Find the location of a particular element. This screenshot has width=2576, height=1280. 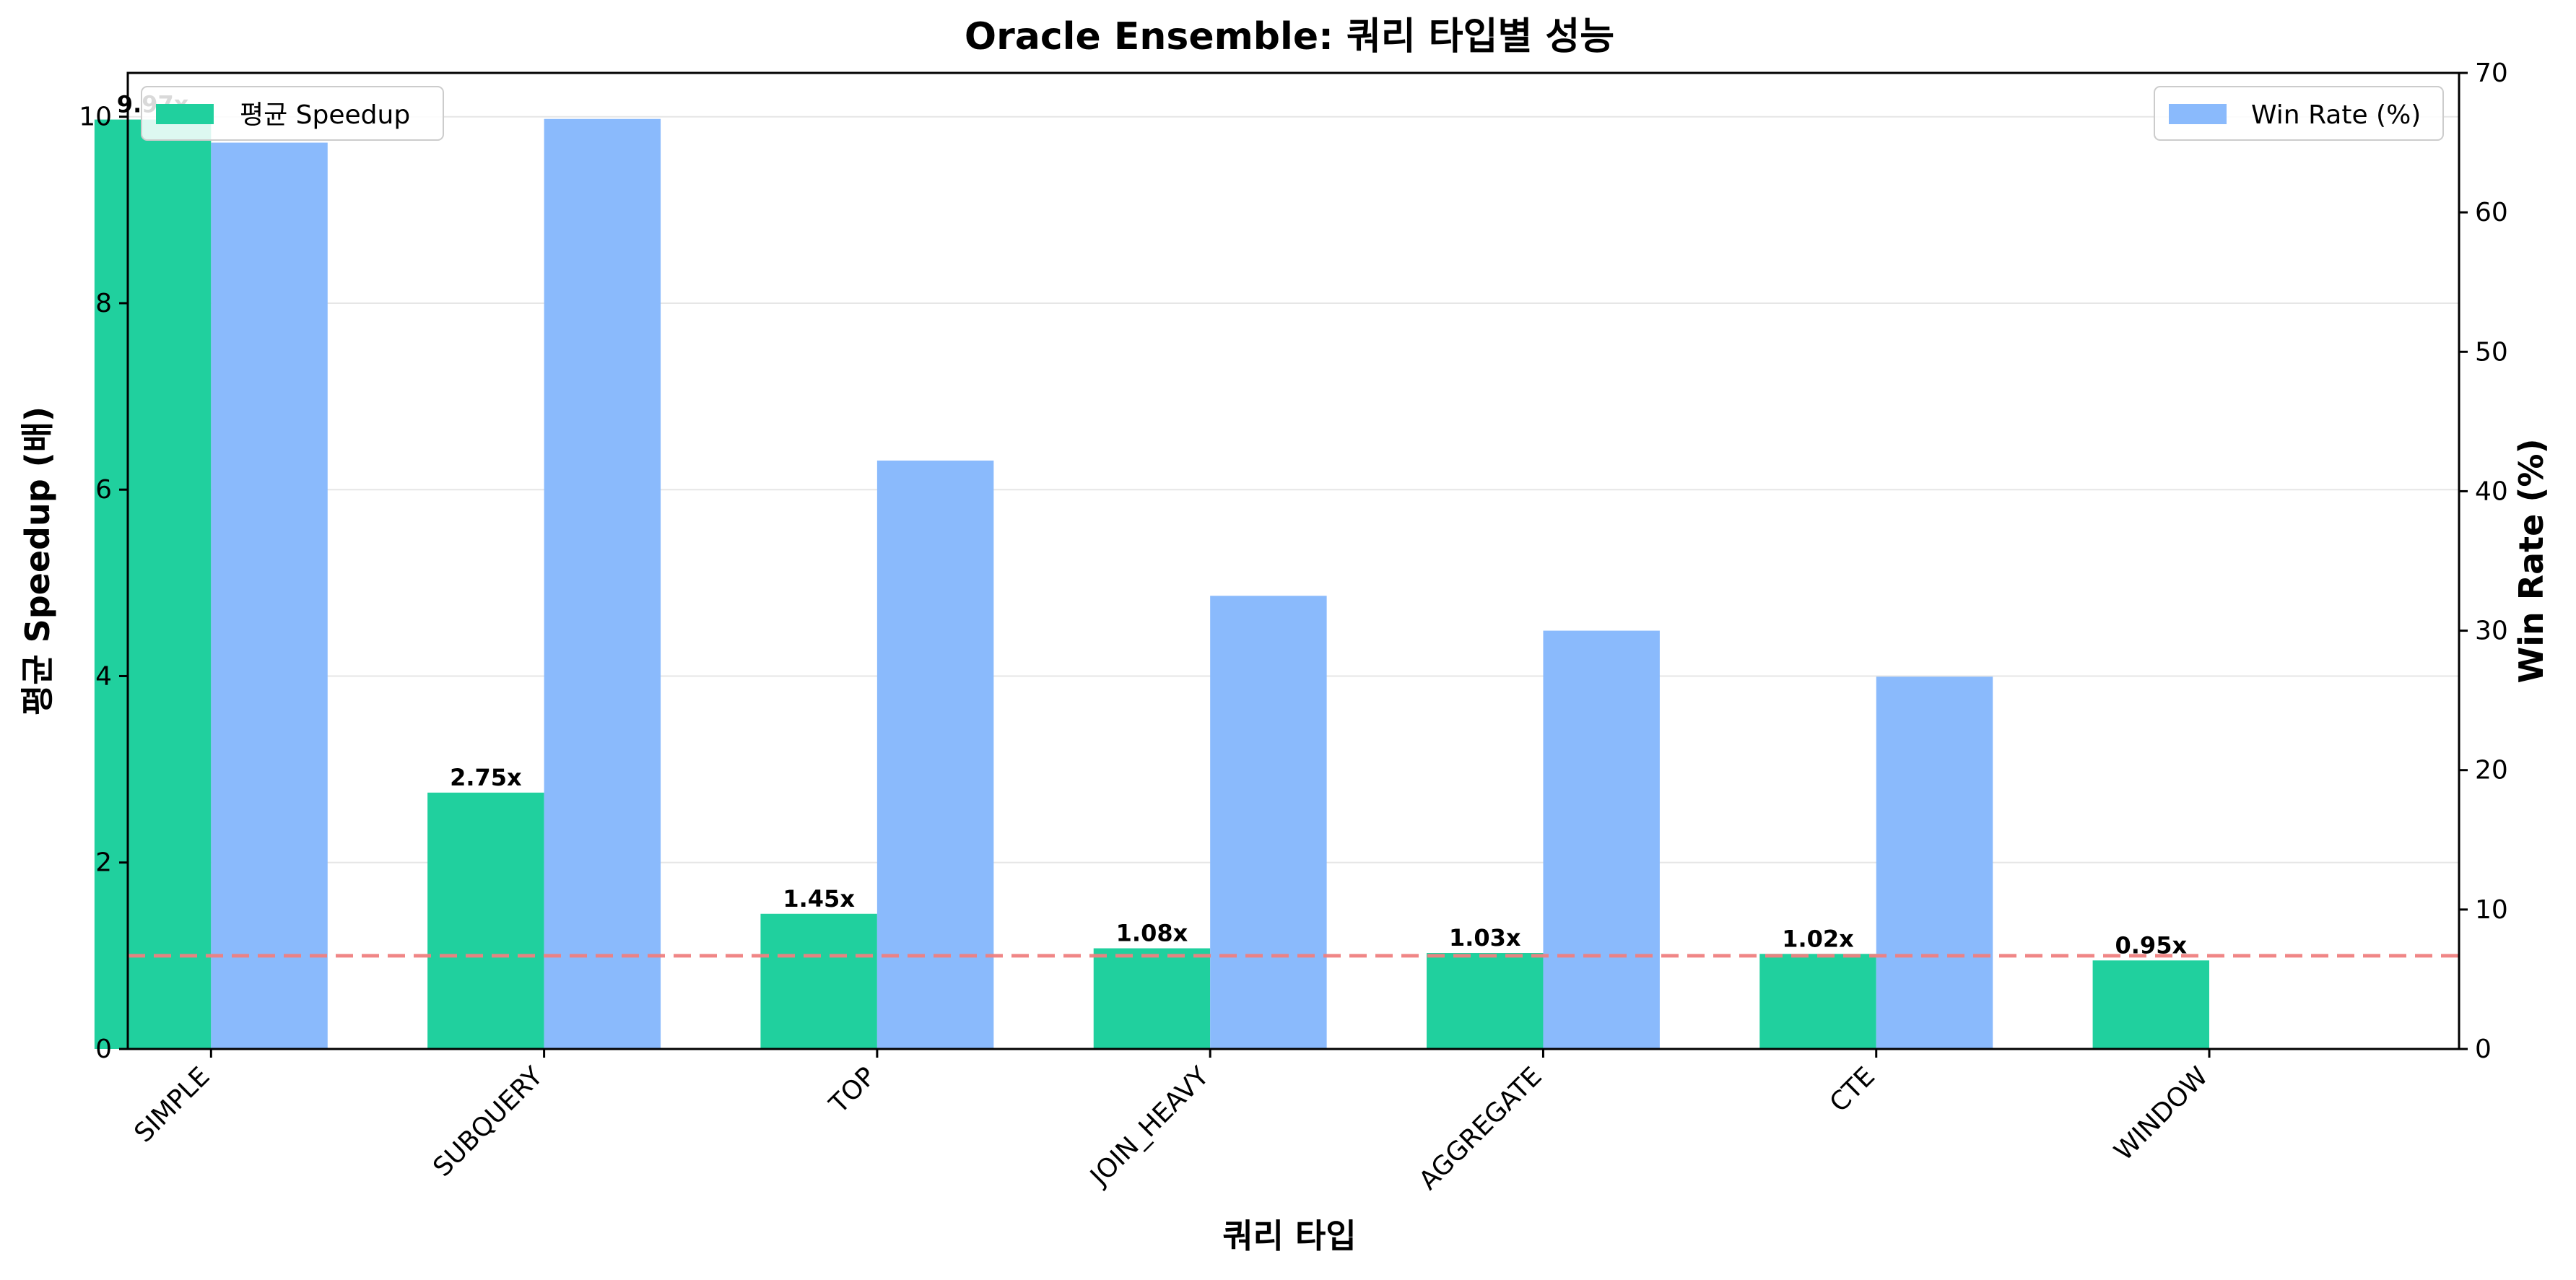

right-y-tick-label: 60 is located at coordinates (2491, 212).